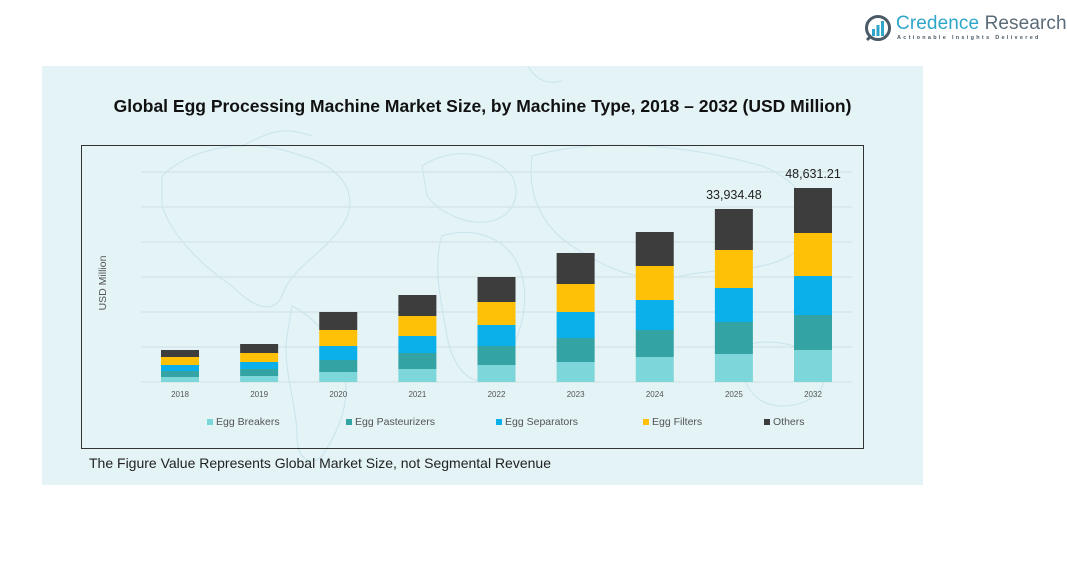 The image size is (1067, 567). Describe the element at coordinates (180, 373) in the screenshot. I see `bar-segment-egg-pasteurizers-2018` at that location.